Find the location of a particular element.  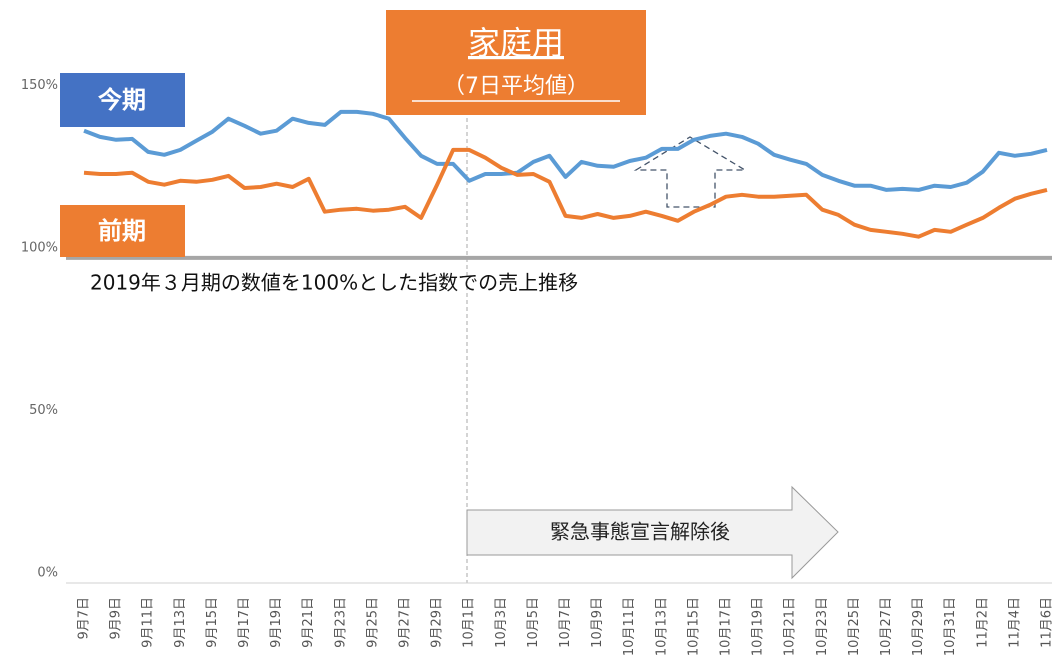

chart-title: 家庭用 is located at coordinates (516, 43).